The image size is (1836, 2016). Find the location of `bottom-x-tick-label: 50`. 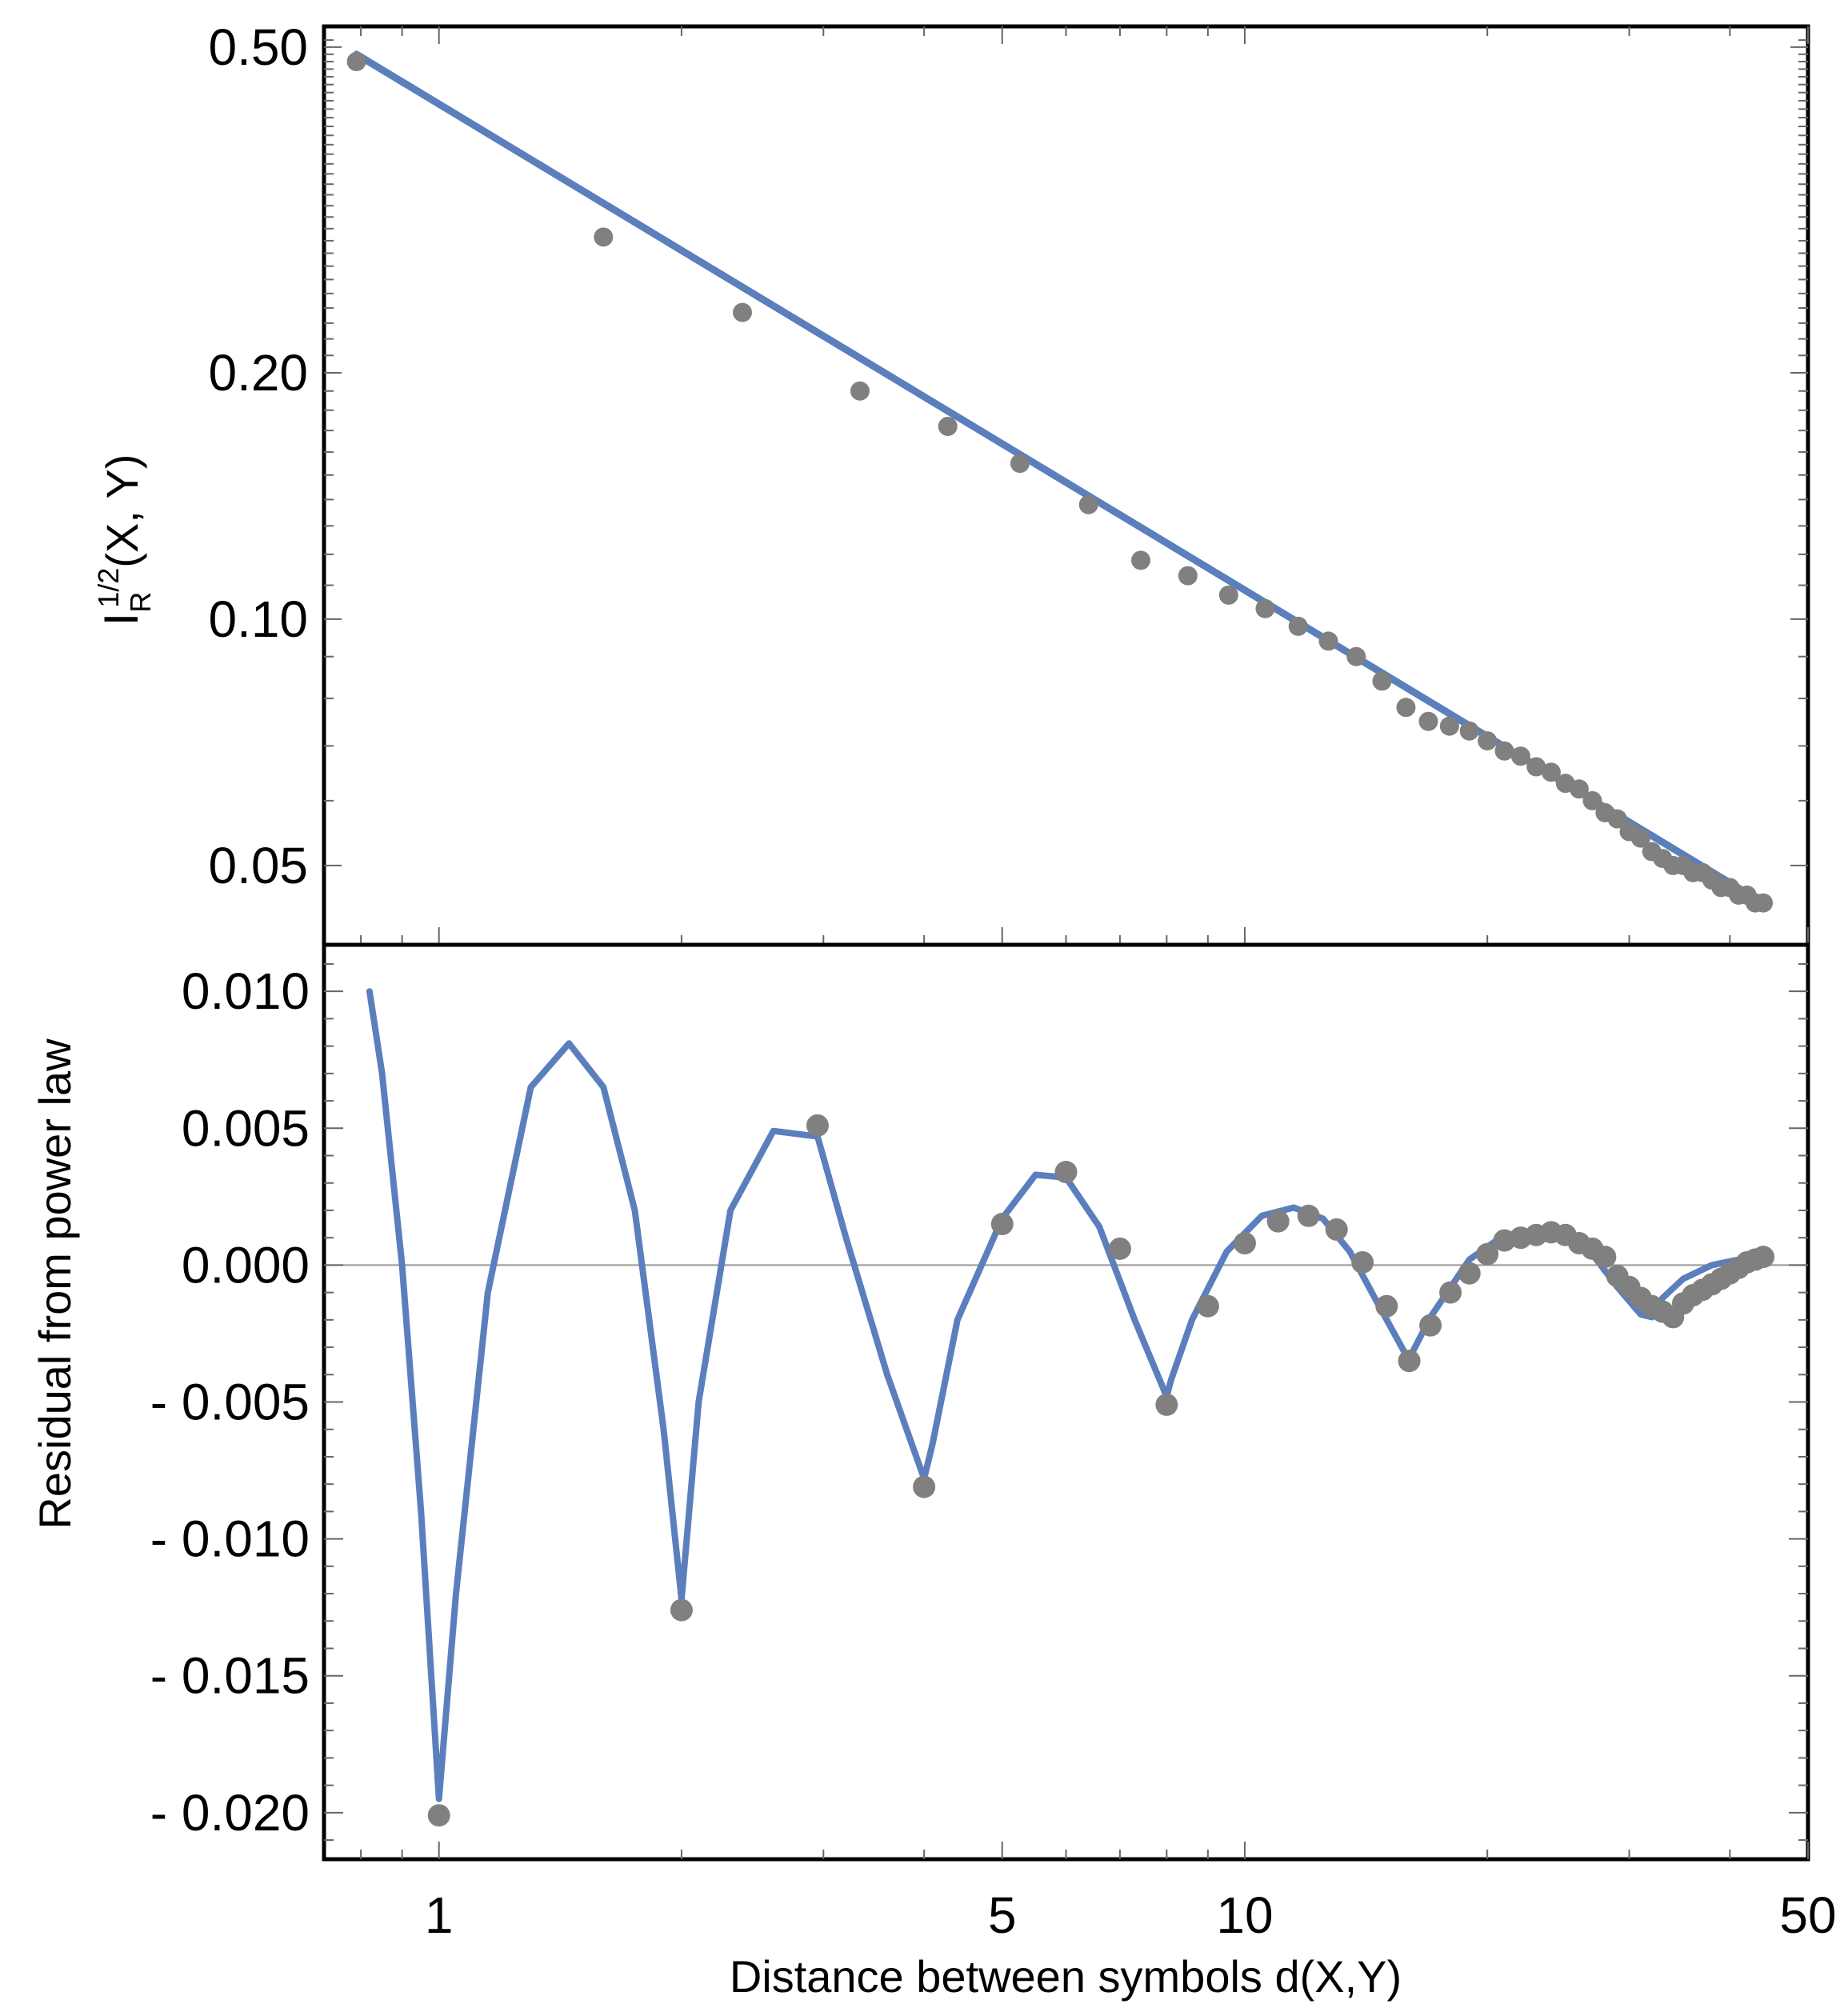

bottom-x-tick-label: 50 is located at coordinates (1807, 1915).